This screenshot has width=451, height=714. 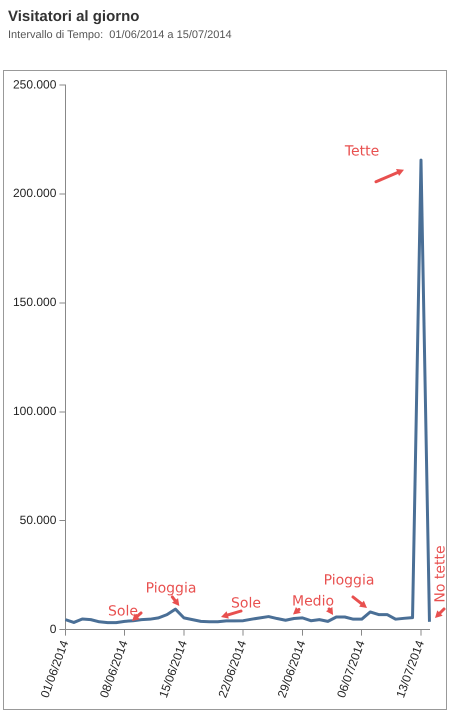 I want to click on annotation: Tette, so click(x=362, y=152).